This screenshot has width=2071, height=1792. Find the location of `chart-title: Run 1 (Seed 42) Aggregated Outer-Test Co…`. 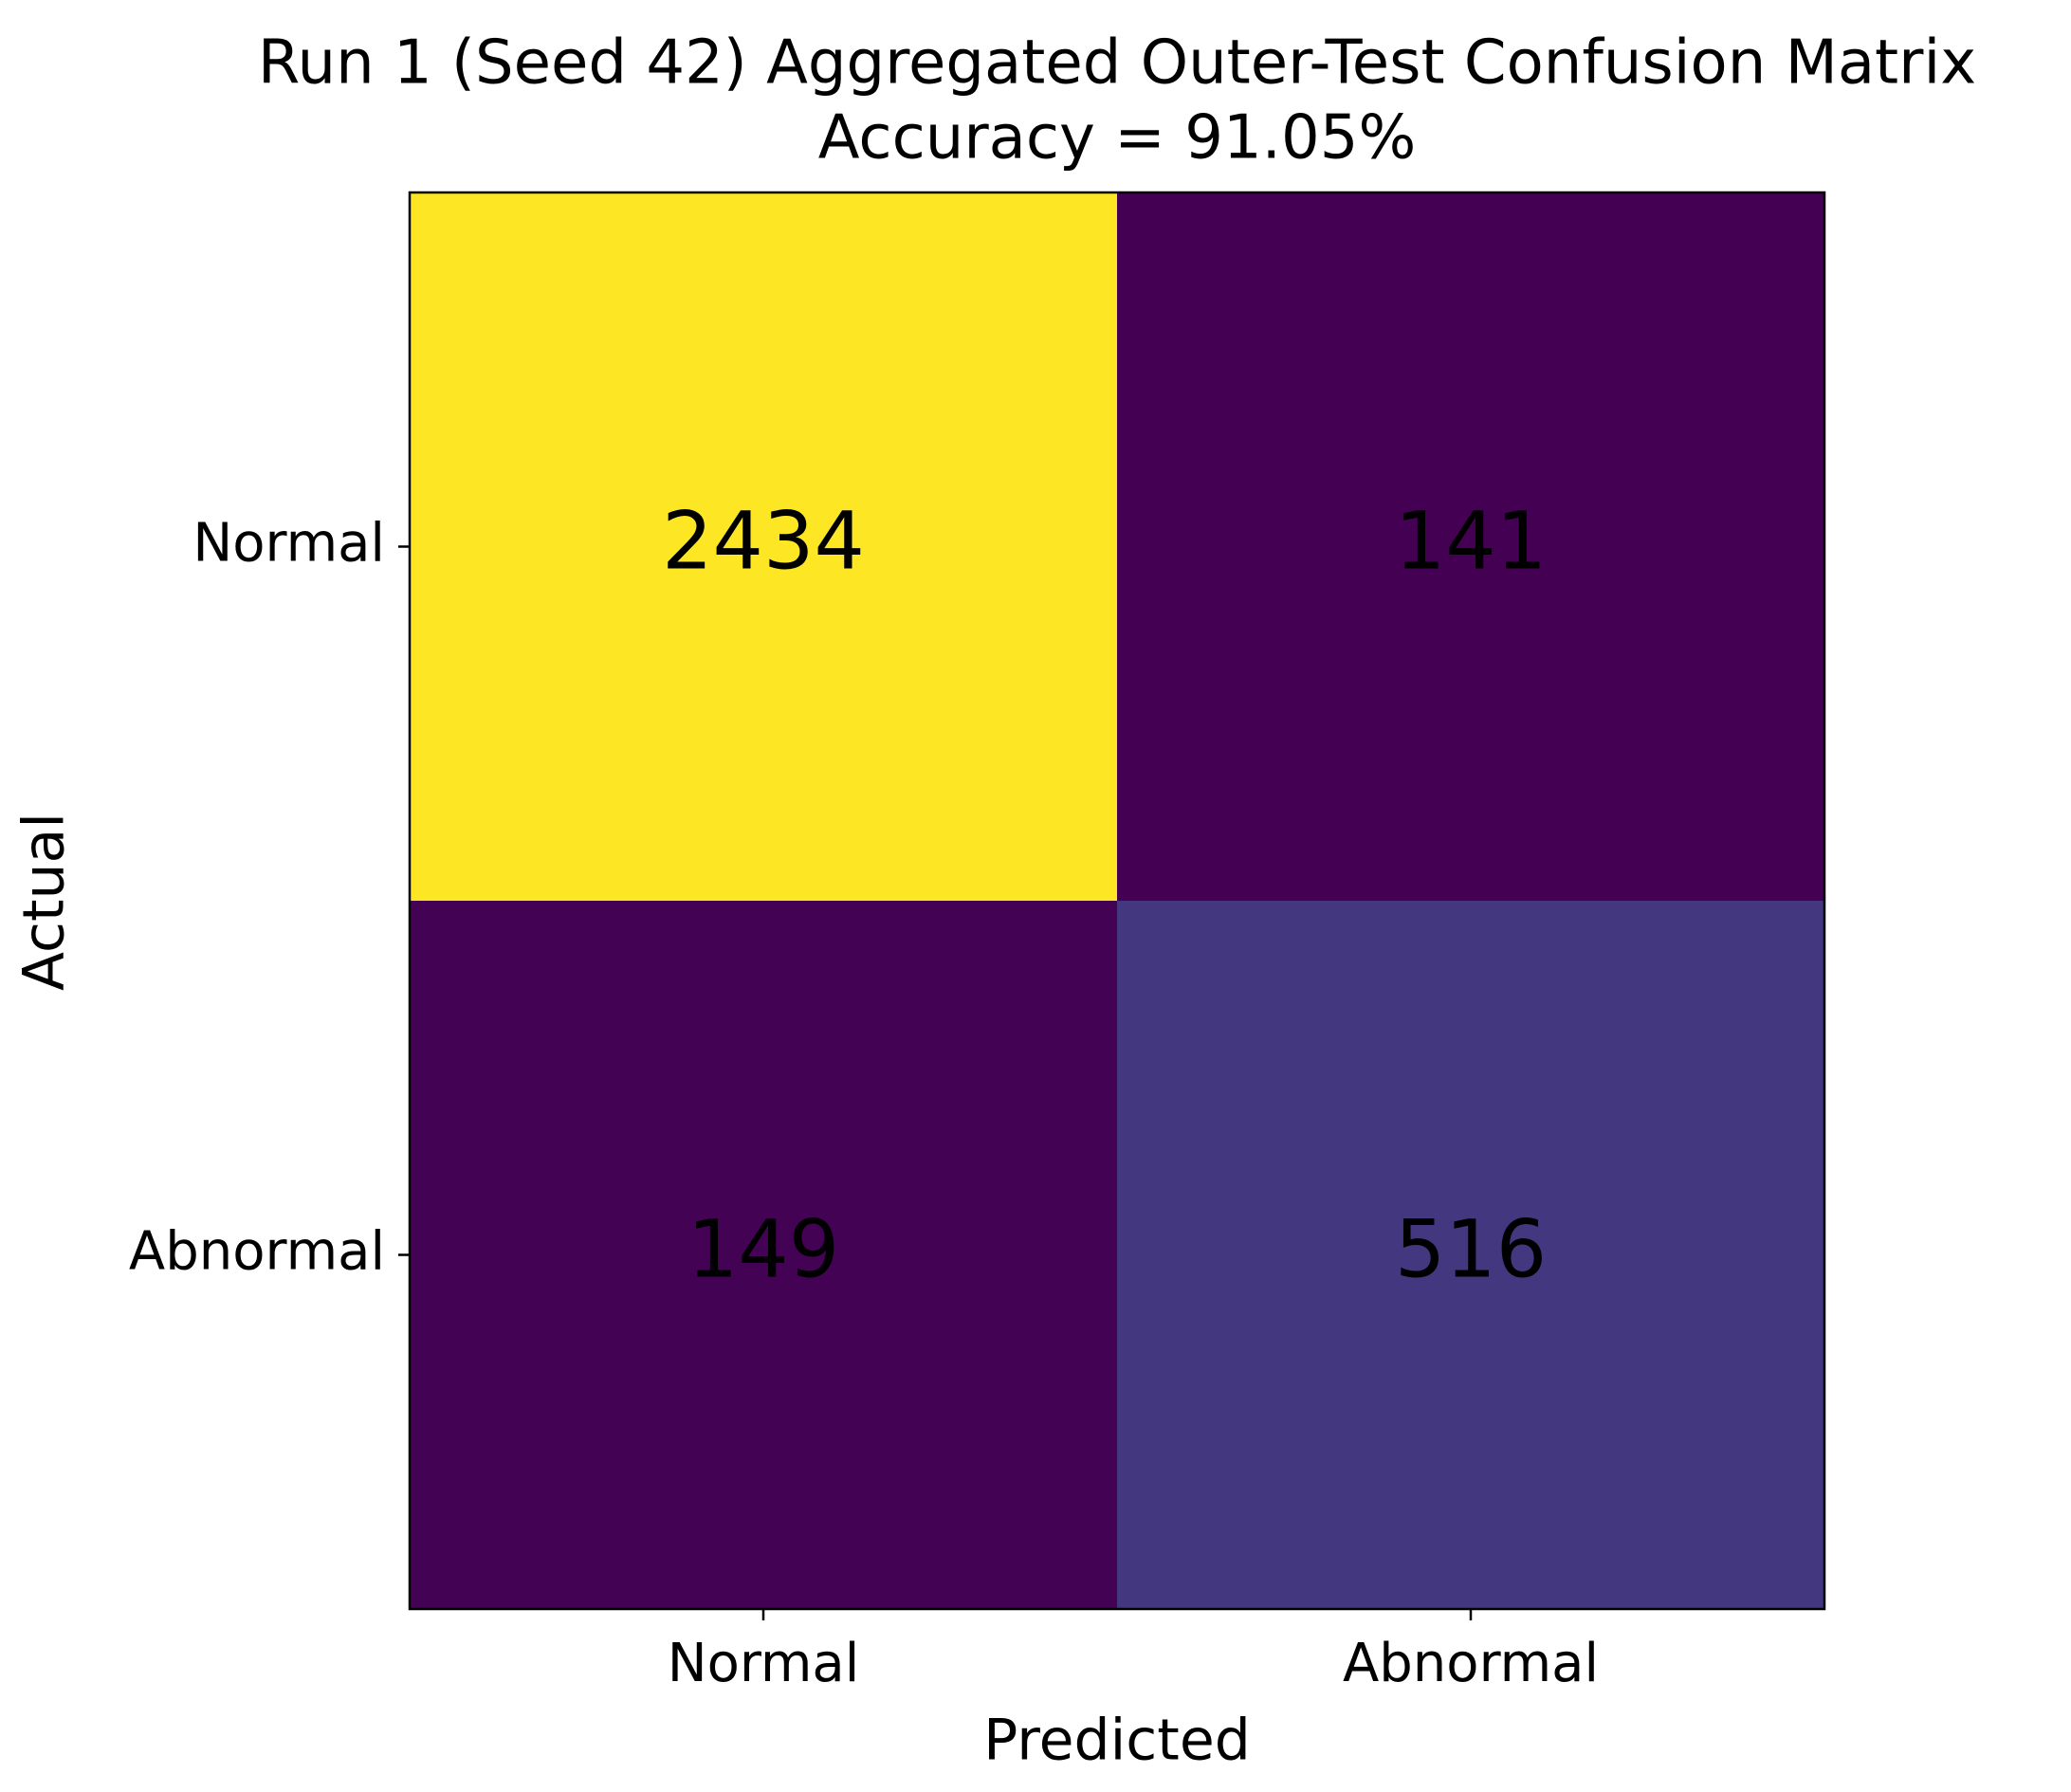

chart-title: Run 1 (Seed 42) Aggregated Outer-Test Co… is located at coordinates (1117, 63).